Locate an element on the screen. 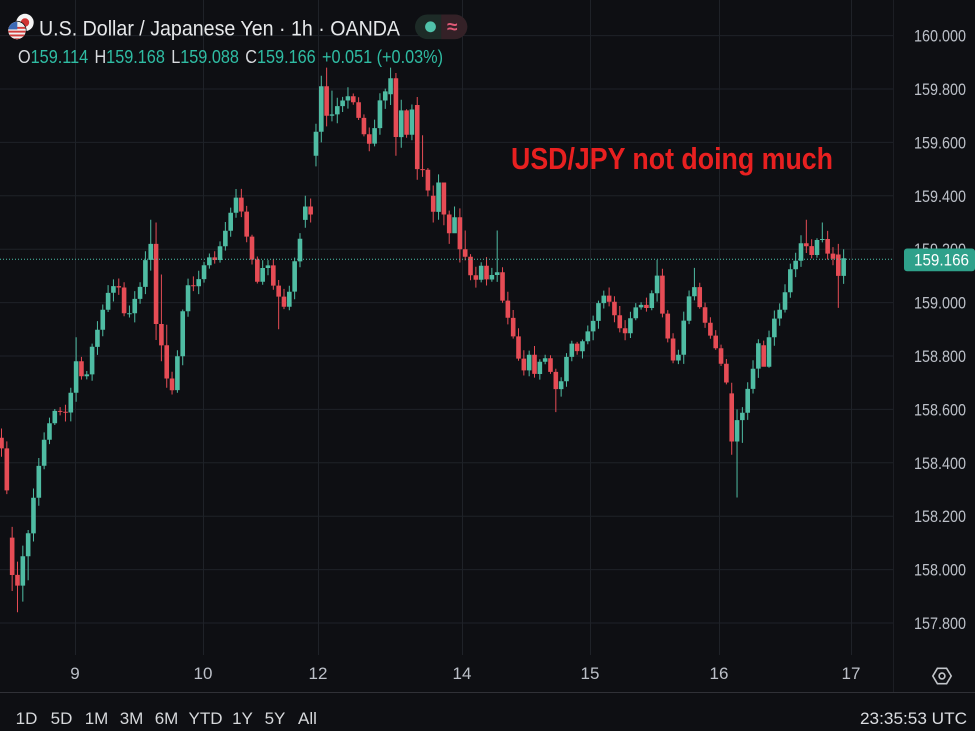 The width and height of the screenshot is (975, 731). svg-text: 160.000 is located at coordinates (940, 36).